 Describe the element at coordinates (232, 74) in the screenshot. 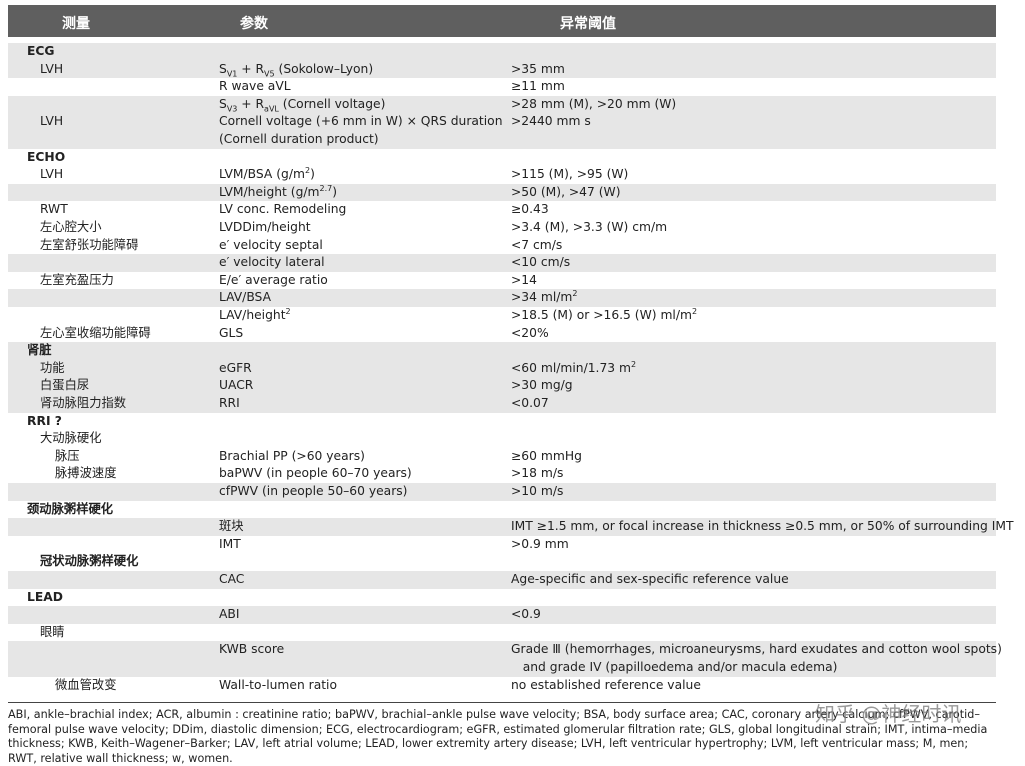

I see `subscript: V1` at that location.